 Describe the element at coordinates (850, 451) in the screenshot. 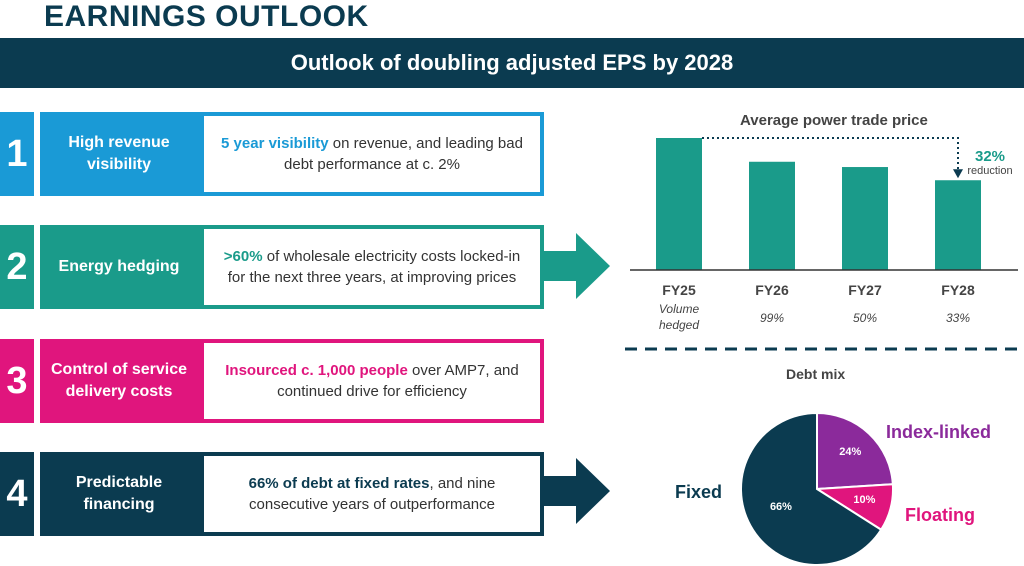

I see `pie-slice-value: 24%` at that location.